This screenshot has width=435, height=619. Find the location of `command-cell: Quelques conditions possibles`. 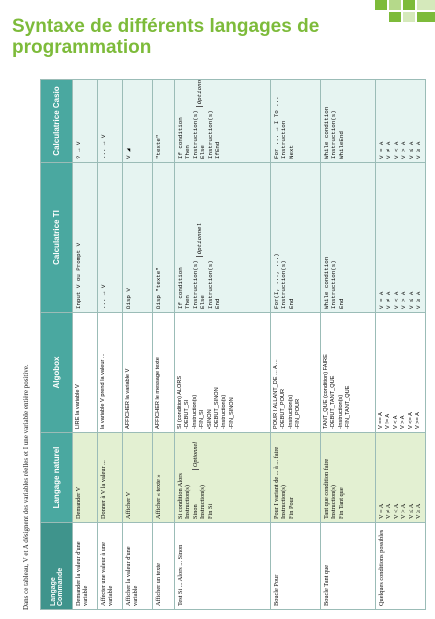

command-cell: Quelques conditions possibles is located at coordinates (400, 566).